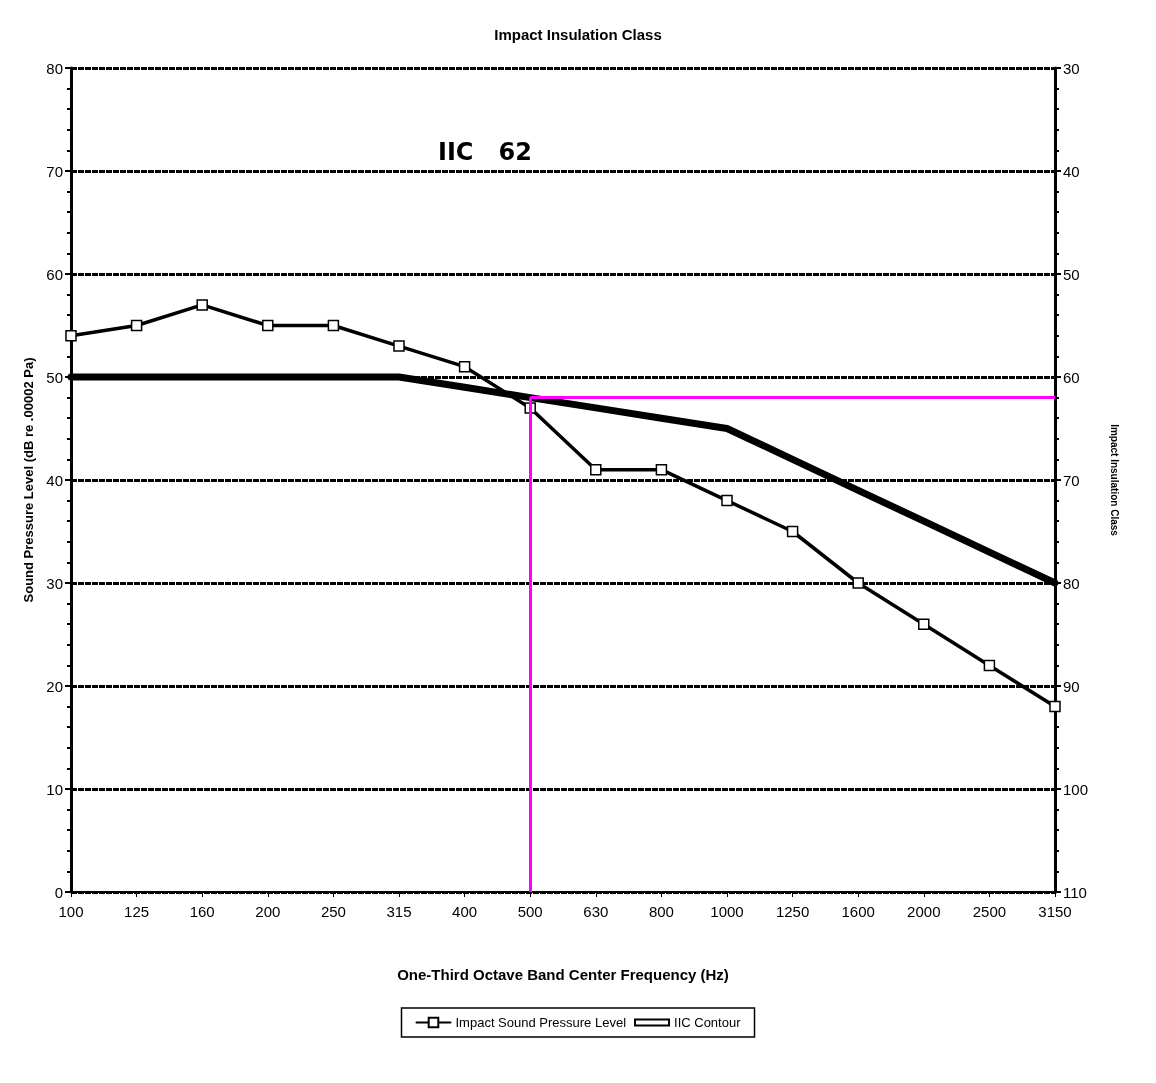  What do you see at coordinates (1075, 892) in the screenshot?
I see `y2-tick-label: 110` at bounding box center [1075, 892].